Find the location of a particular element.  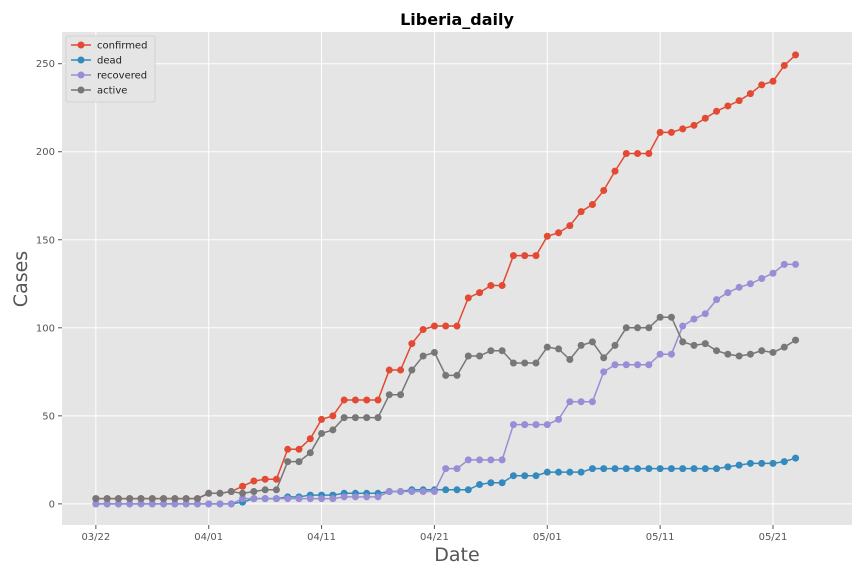

x-tick-label: 03/22 is located at coordinates (95, 537).